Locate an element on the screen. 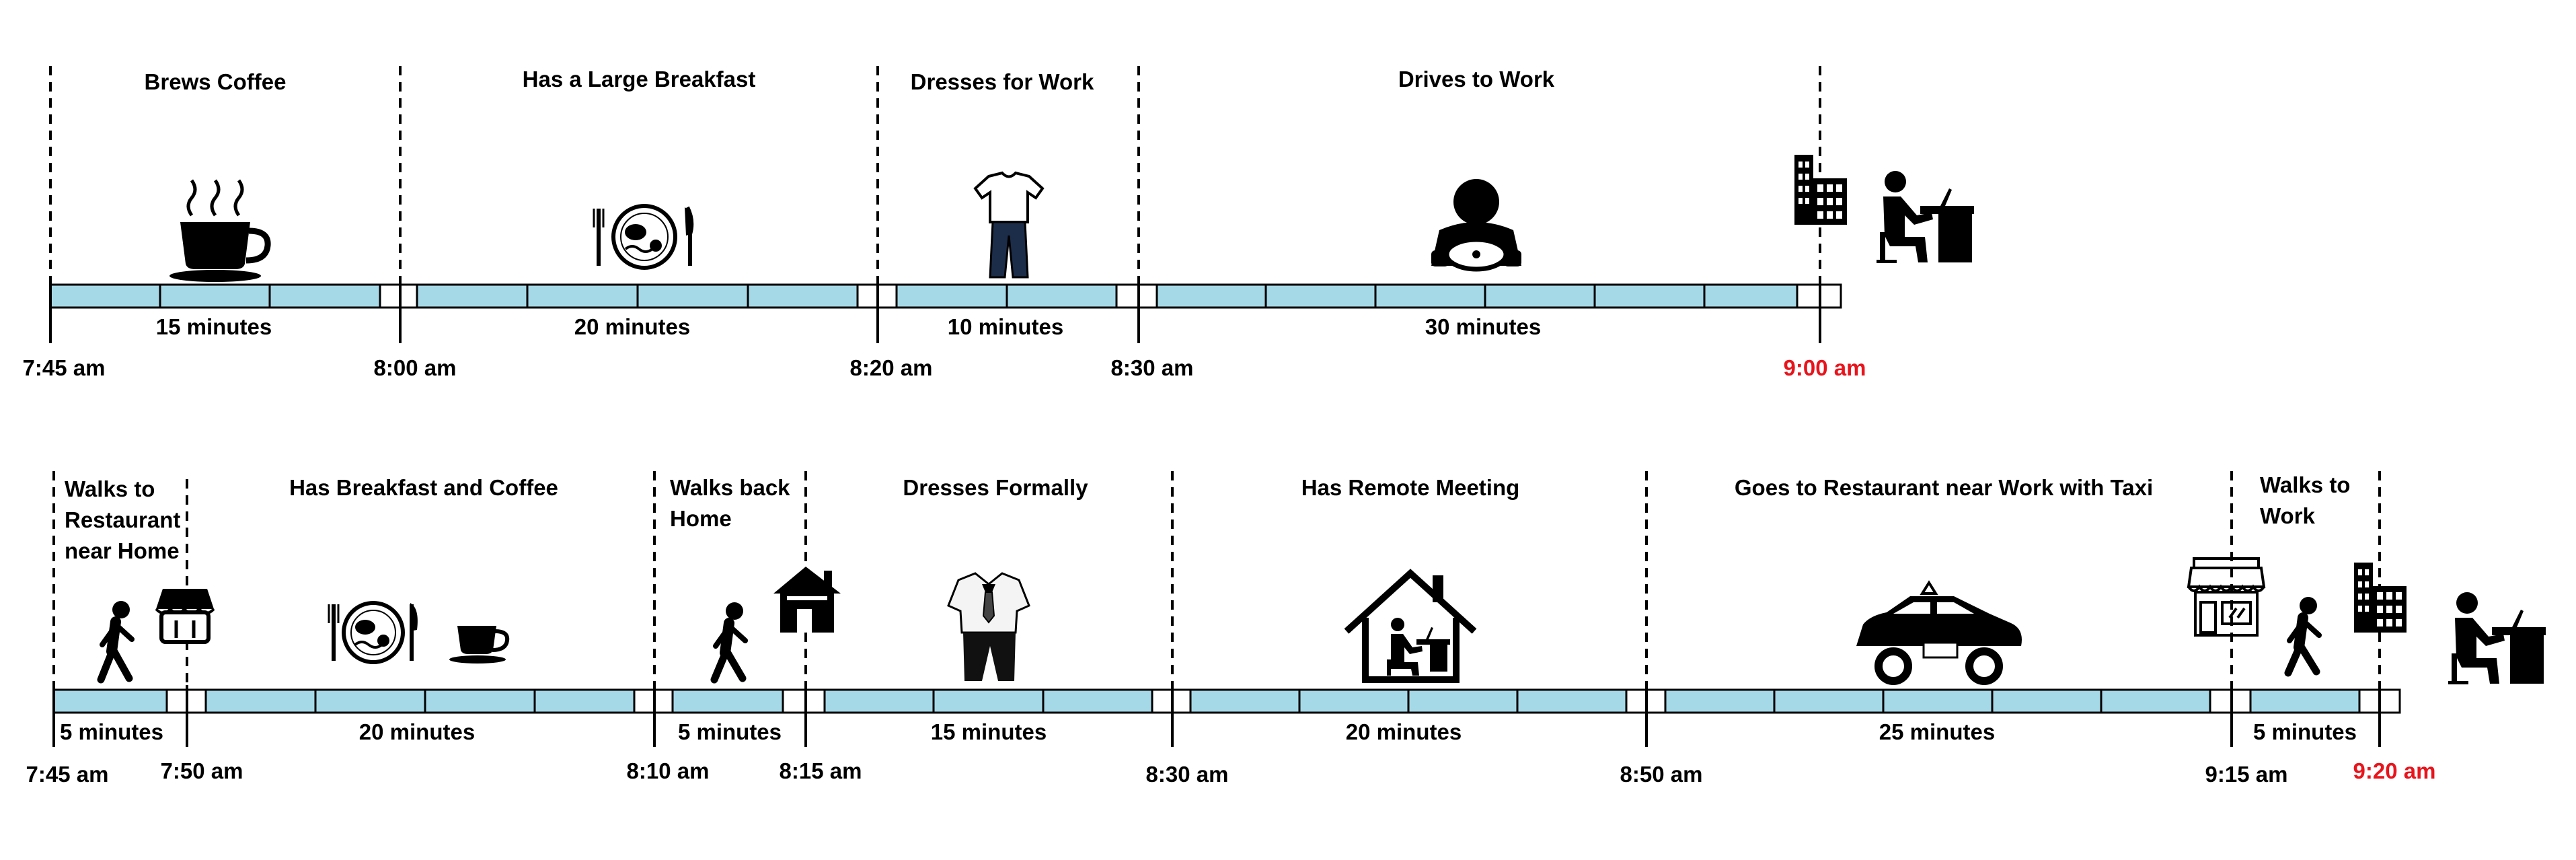  activity-label: Dresses Formally is located at coordinates (995, 487).